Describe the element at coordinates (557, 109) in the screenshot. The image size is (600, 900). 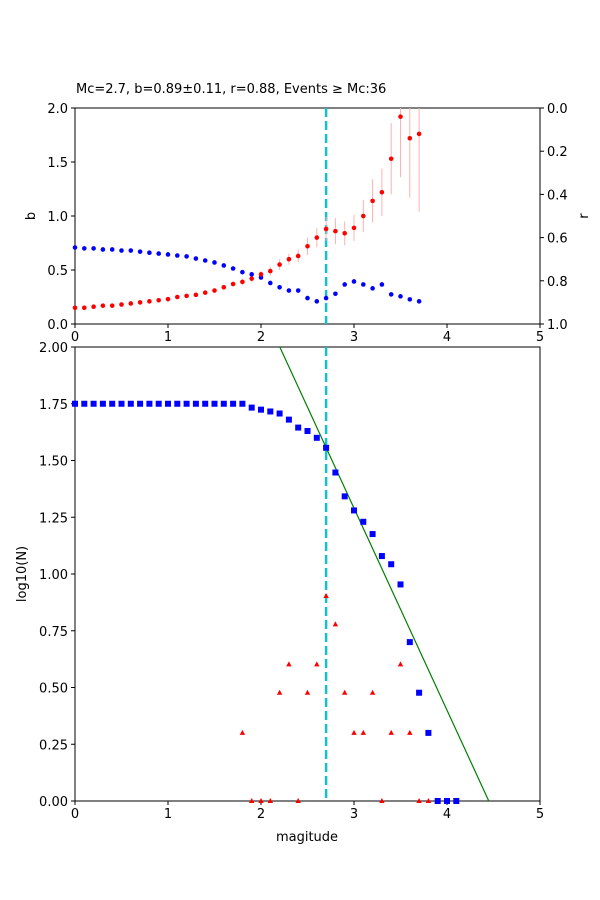
I see `y-right-tick-label: 0.0` at that location.